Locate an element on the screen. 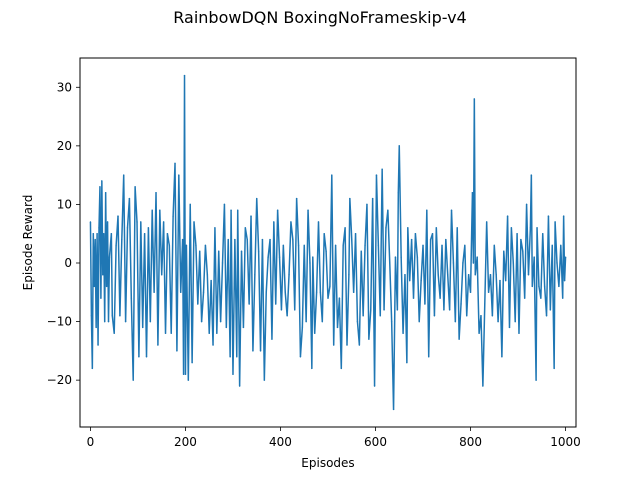 This screenshot has height=480, width=640. y-tick-label: −10 is located at coordinates (59, 322).